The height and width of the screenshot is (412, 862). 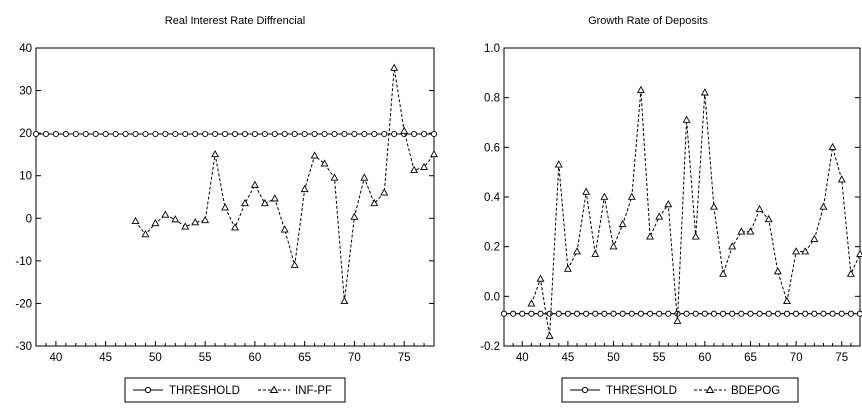 What do you see at coordinates (682, 352) in the screenshot?
I see `x-axis: 40 45 50 55 60 65 70 75` at bounding box center [682, 352].